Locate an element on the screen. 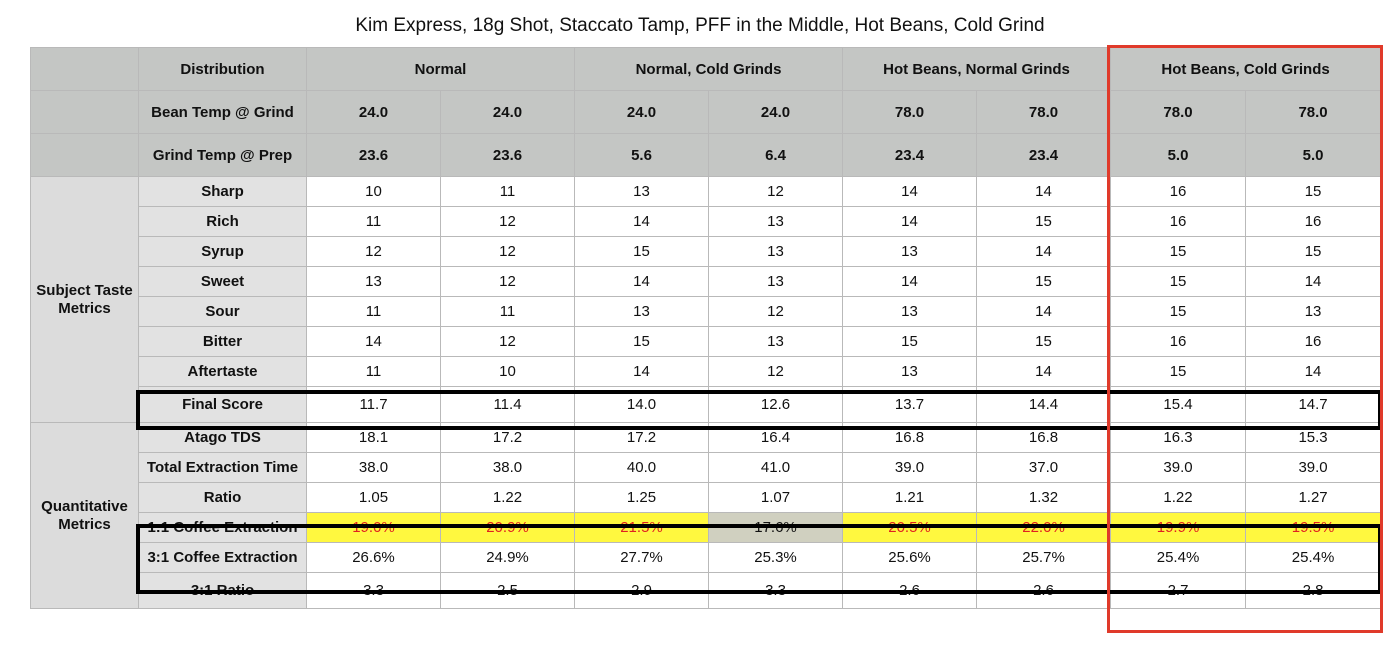 This screenshot has height=651, width=1400. value-cell: 1.32 is located at coordinates (1044, 497).